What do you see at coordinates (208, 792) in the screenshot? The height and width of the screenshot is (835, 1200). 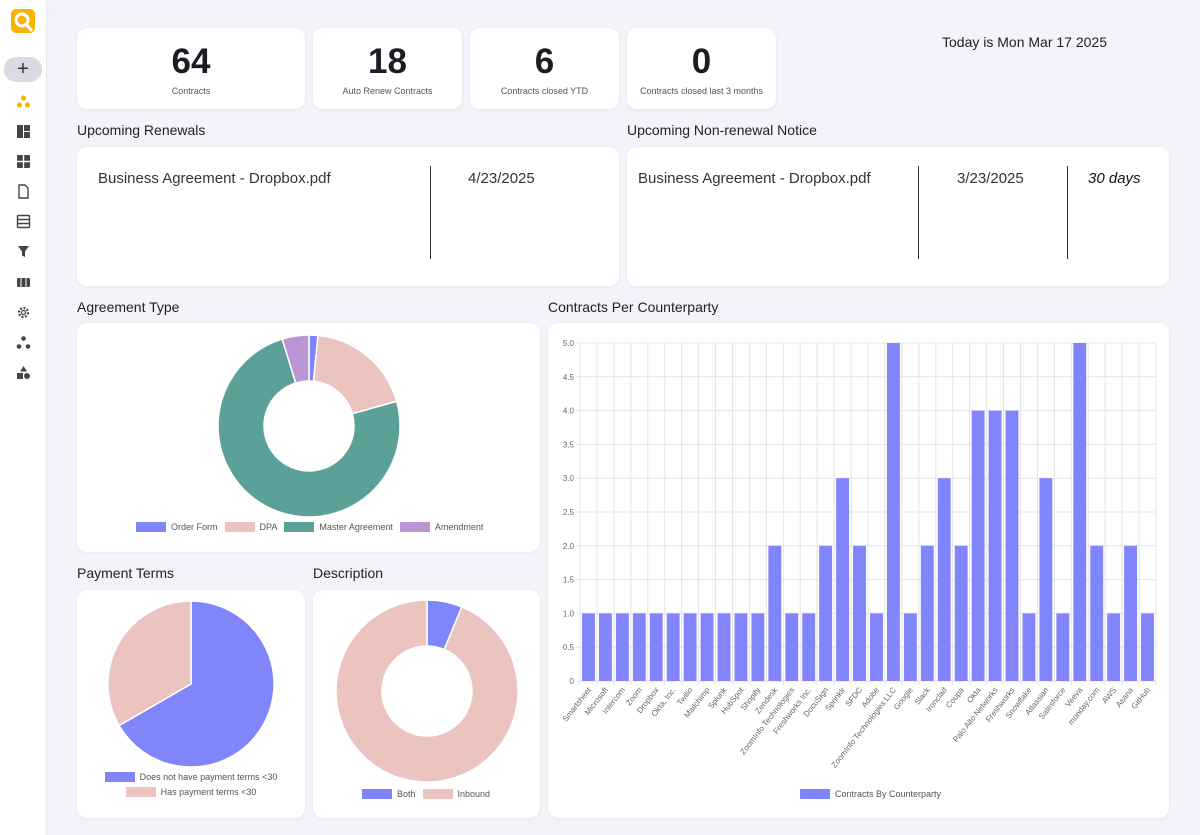 I see `legend-label: Has payment terms <30` at bounding box center [208, 792].